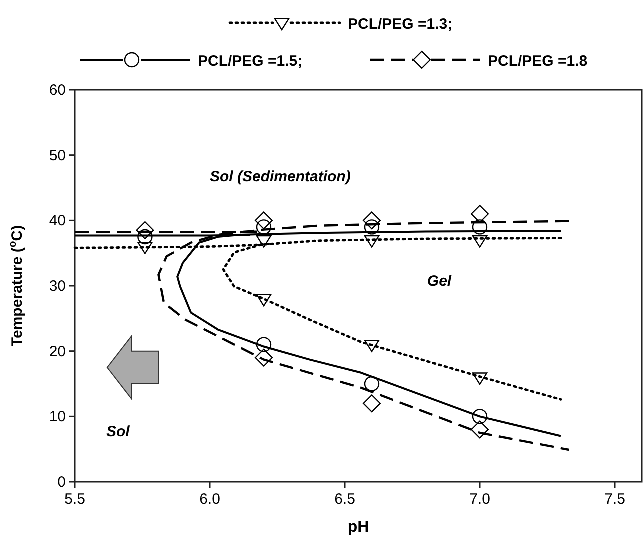 The height and width of the screenshot is (547, 643). Describe the element at coordinates (439, 281) in the screenshot. I see `annotation: Gel` at that location.